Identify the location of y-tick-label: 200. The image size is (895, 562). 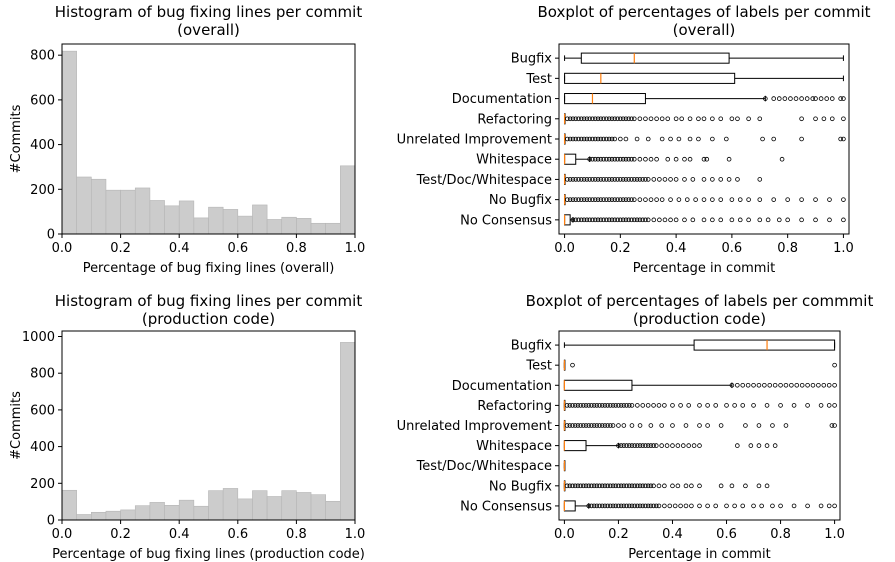
(42, 190).